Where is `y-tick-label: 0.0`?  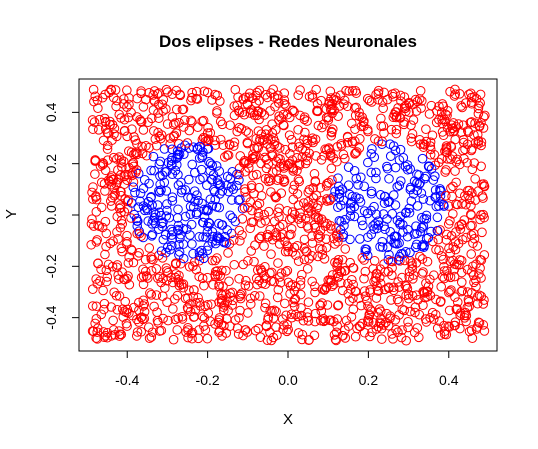
y-tick-label: 0.0 is located at coordinates (51, 215).